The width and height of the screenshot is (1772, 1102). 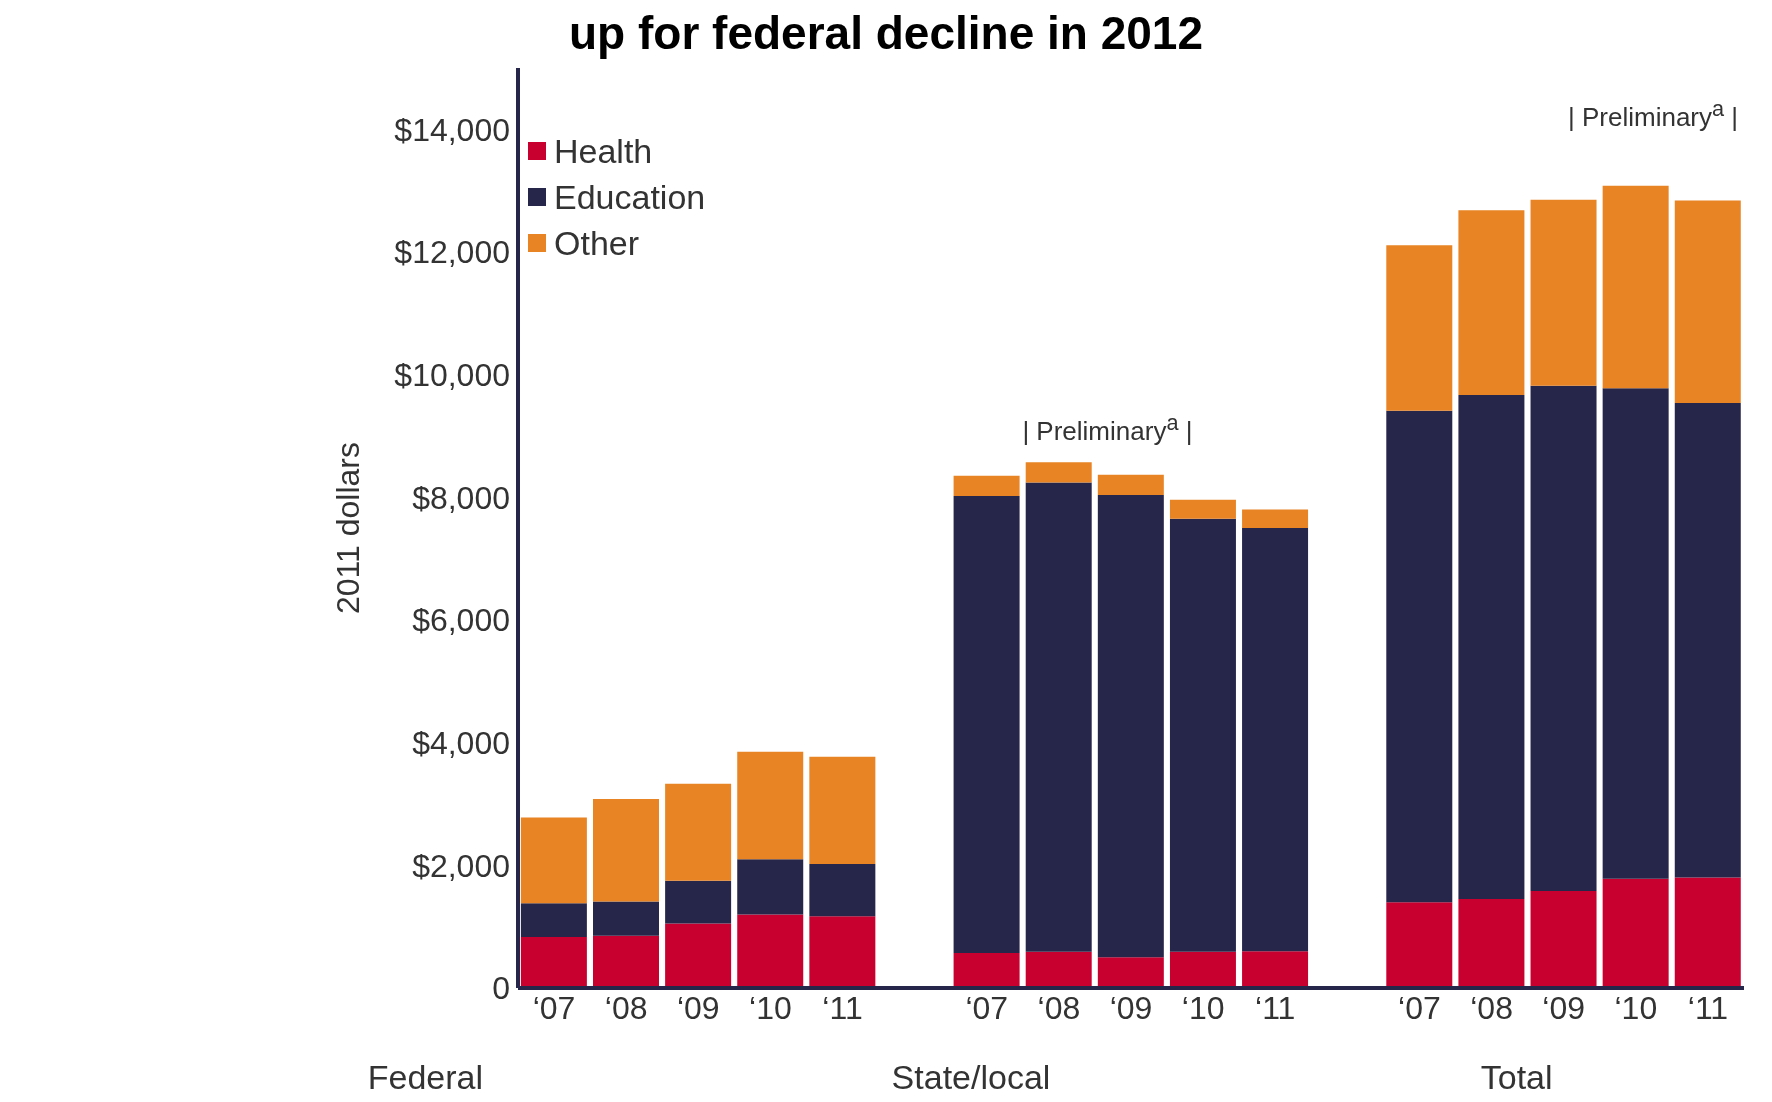 I want to click on legend-label: Other, so click(x=597, y=243).